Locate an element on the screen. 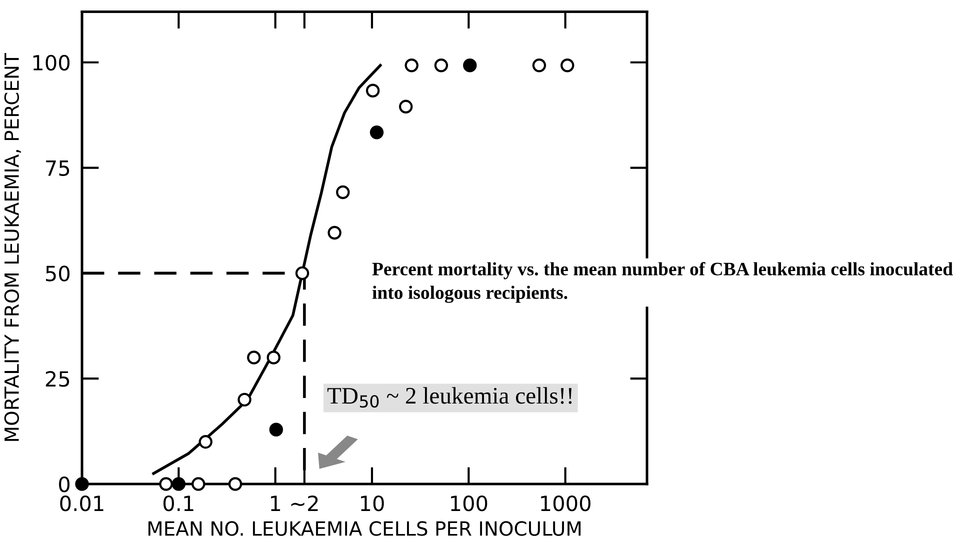 The height and width of the screenshot is (550, 976). x-tick-label: 0.01 is located at coordinates (82, 503).